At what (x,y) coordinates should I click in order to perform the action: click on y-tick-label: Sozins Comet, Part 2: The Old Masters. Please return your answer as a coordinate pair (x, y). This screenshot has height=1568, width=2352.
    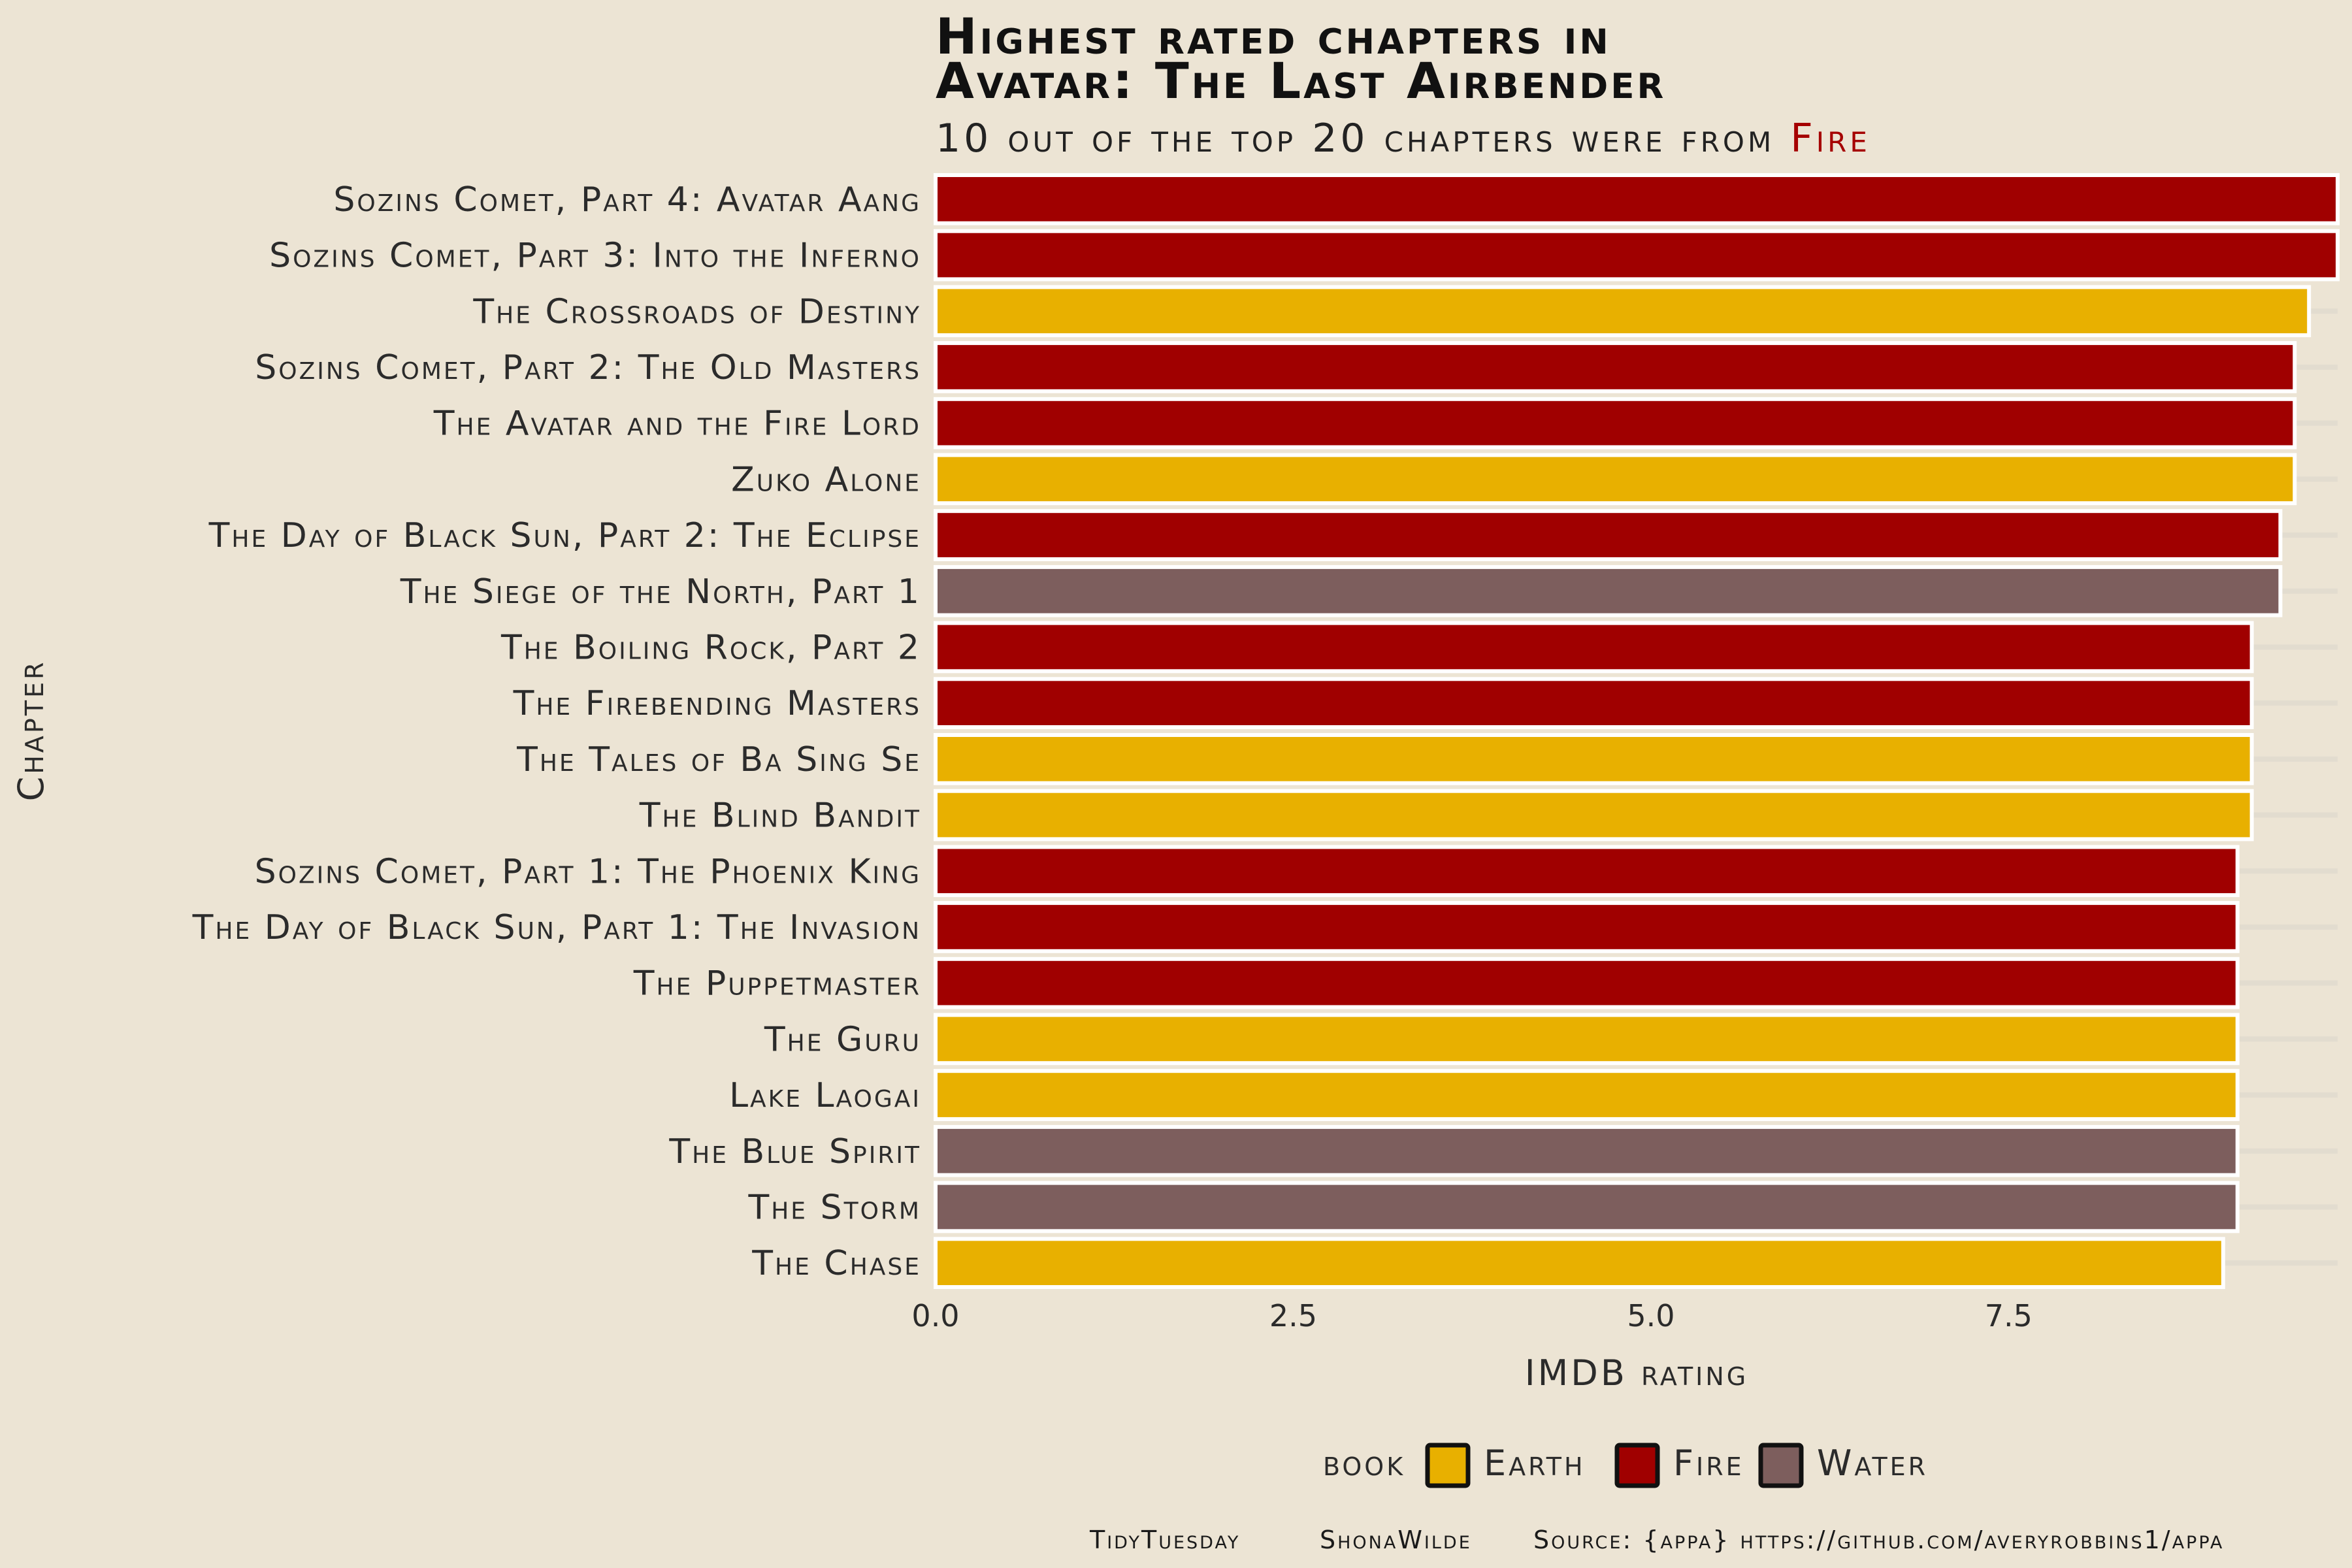
    Looking at the image, I should click on (588, 367).